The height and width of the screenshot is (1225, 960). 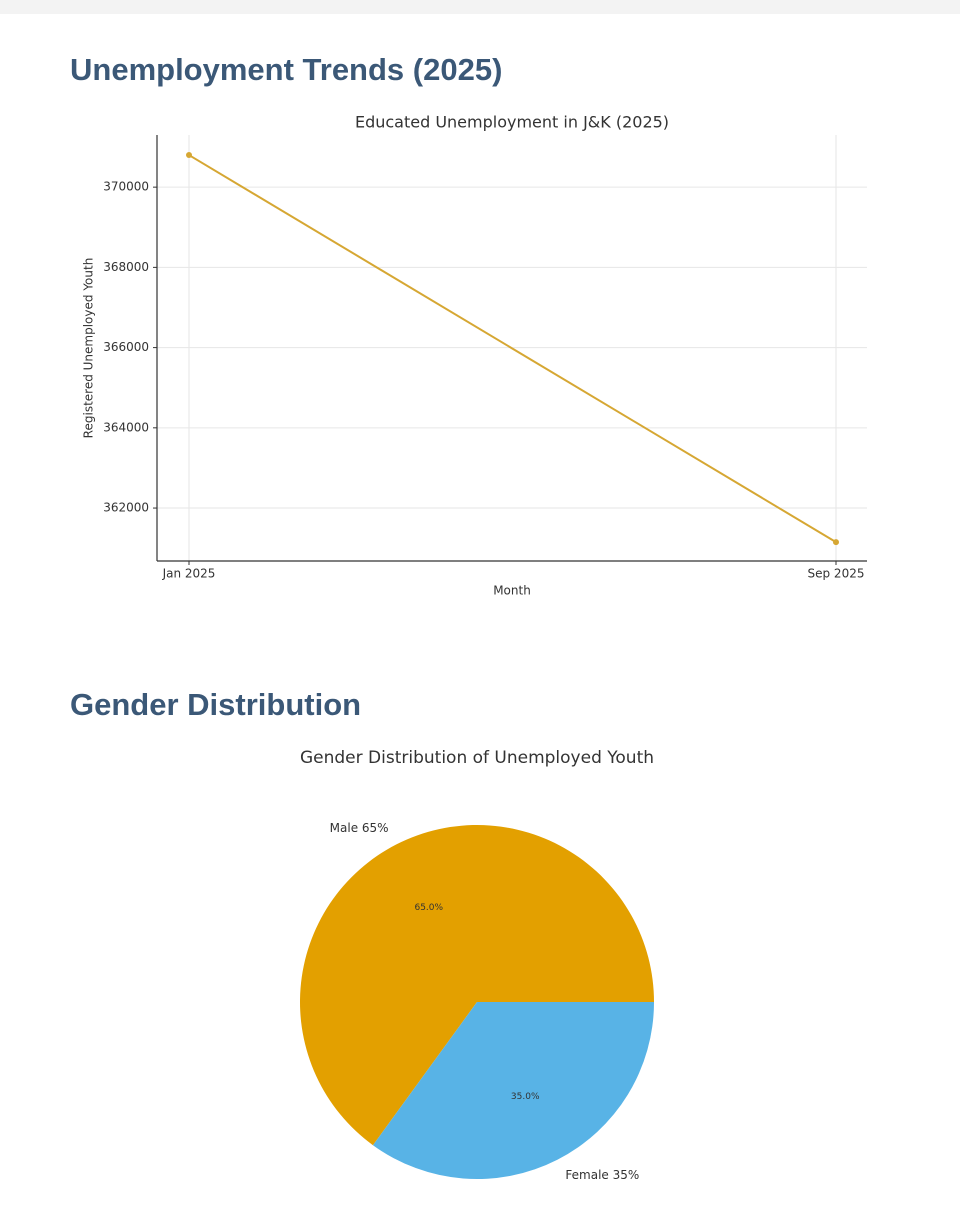 I want to click on x-axis-label: Month, so click(x=512, y=591).